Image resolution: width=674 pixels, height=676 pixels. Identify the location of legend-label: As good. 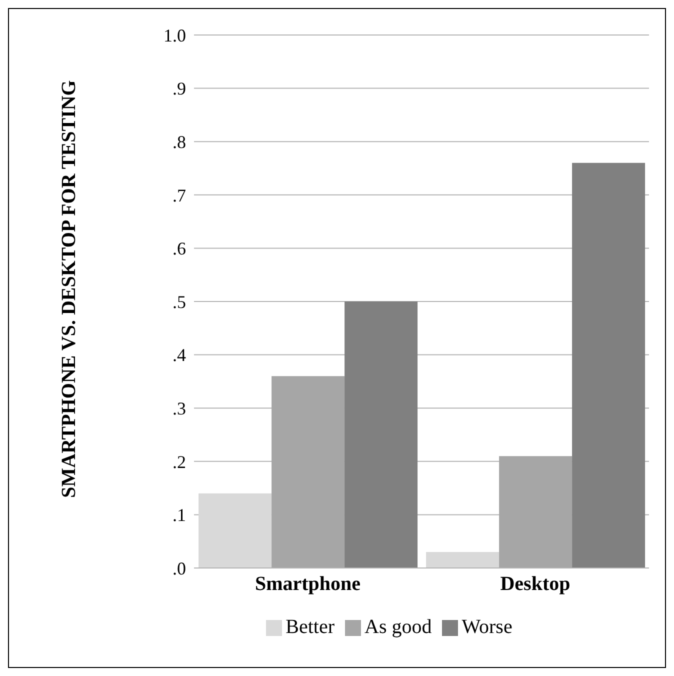
(398, 627).